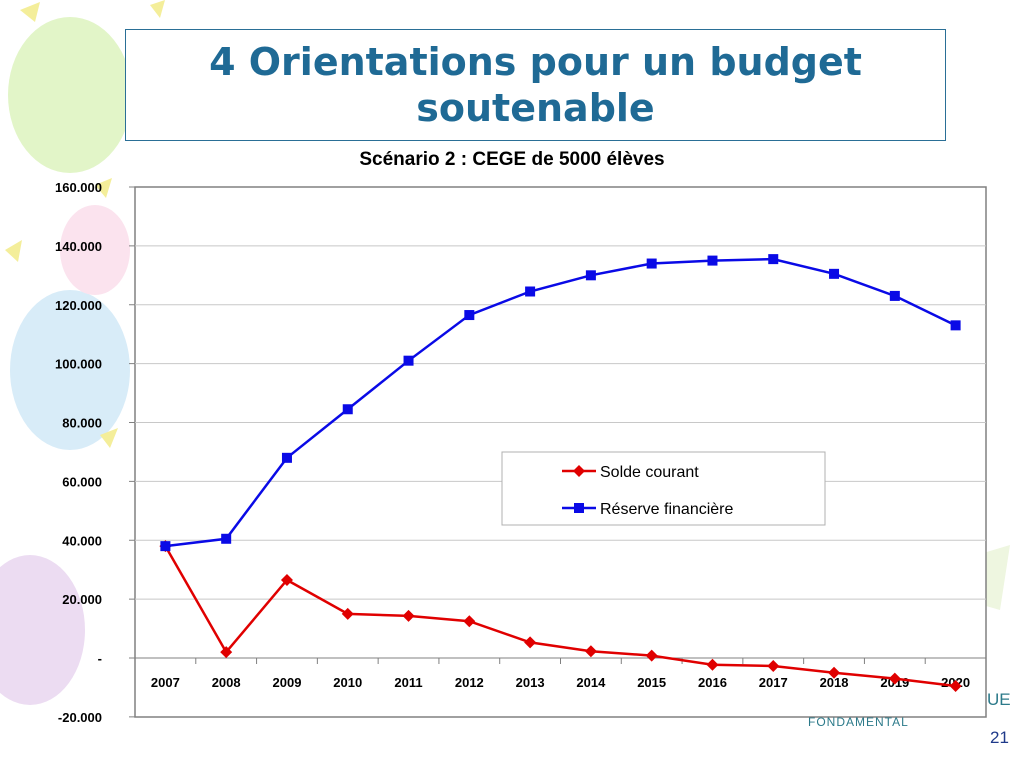 The width and height of the screenshot is (1024, 768). I want to click on x-tick-label: 2015, so click(651, 682).